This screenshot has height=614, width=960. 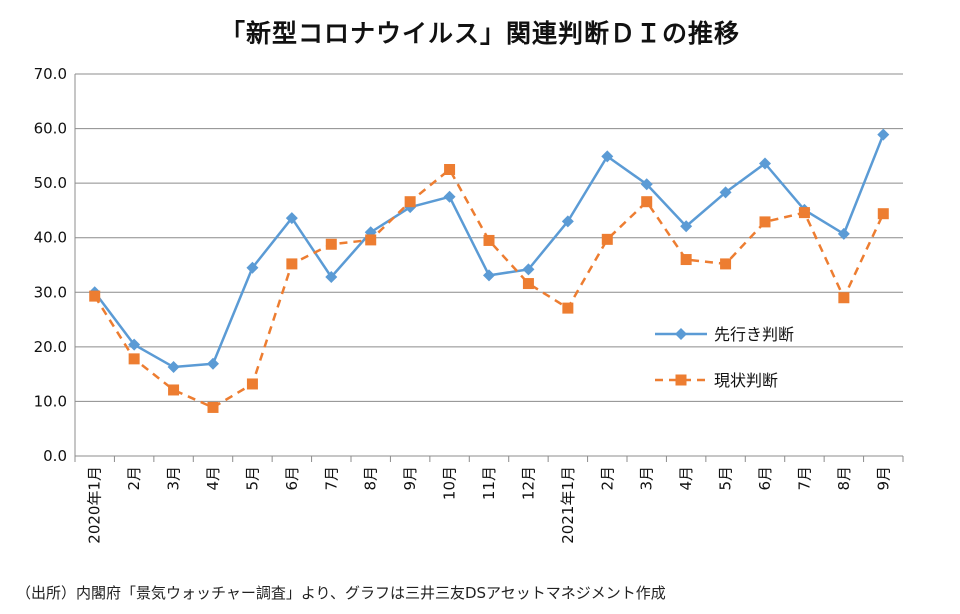 I want to click on y-tick-label: 20.0, so click(x=50, y=347).